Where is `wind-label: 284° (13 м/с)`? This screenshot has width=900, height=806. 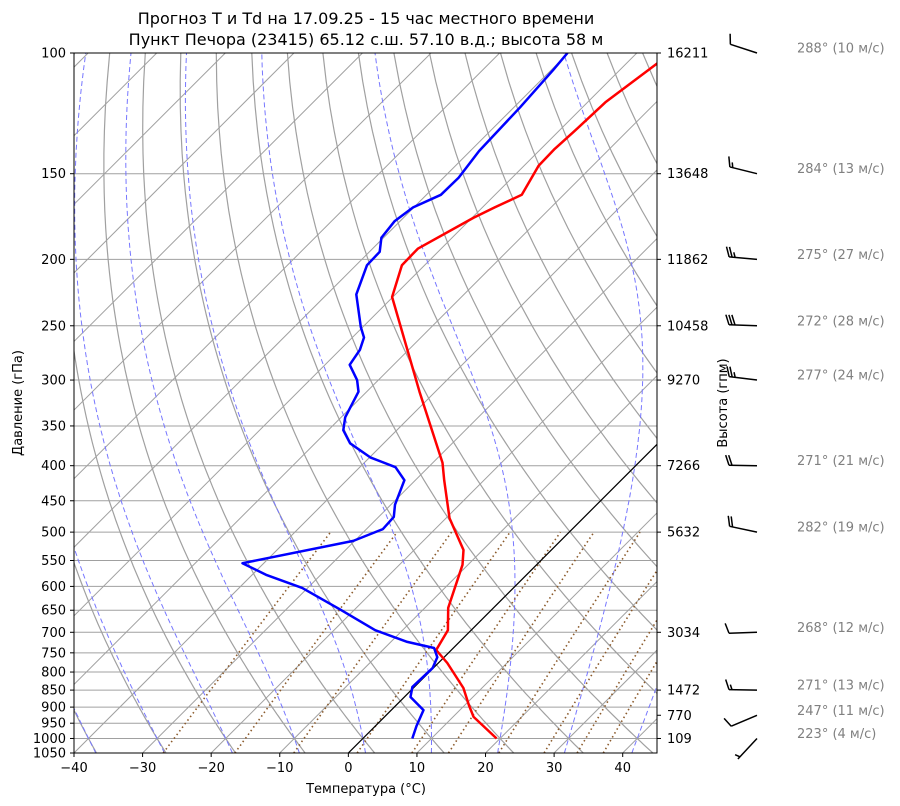 wind-label: 284° (13 м/с) is located at coordinates (841, 169).